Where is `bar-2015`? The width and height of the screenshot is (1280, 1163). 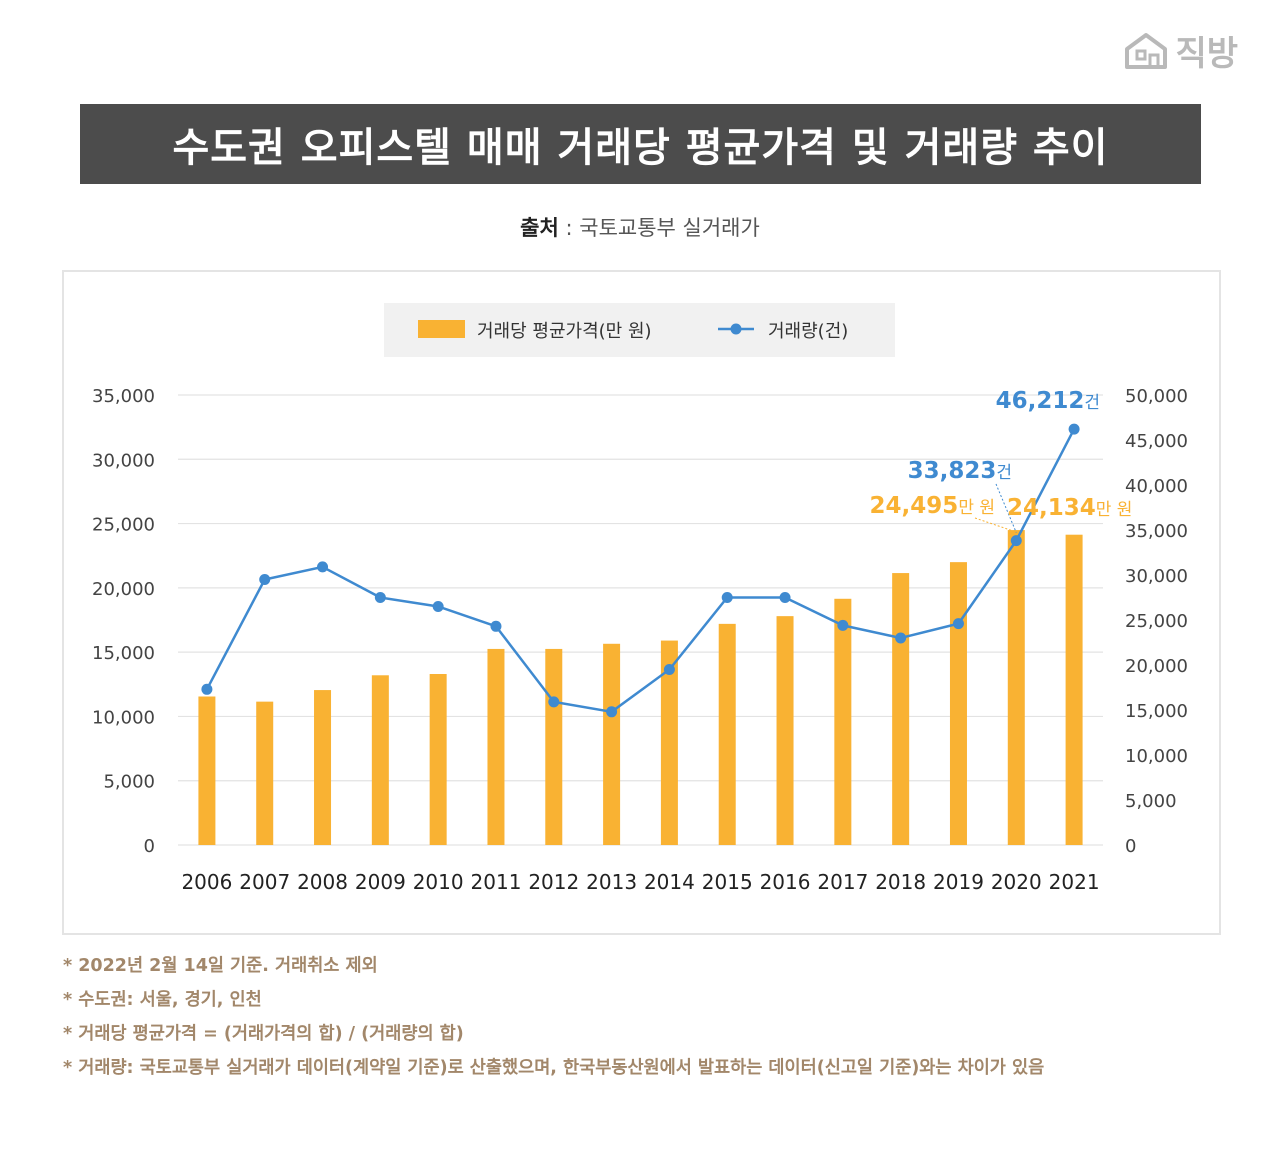 bar-2015 is located at coordinates (727, 734).